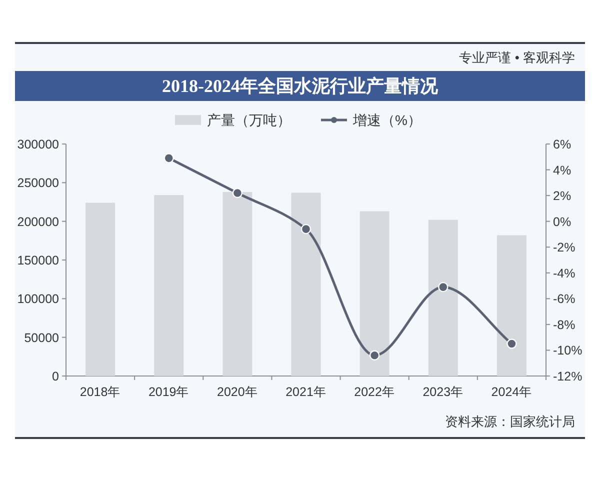 The height and width of the screenshot is (480, 600). Describe the element at coordinates (564, 299) in the screenshot. I see `y2tick: -6%` at that location.